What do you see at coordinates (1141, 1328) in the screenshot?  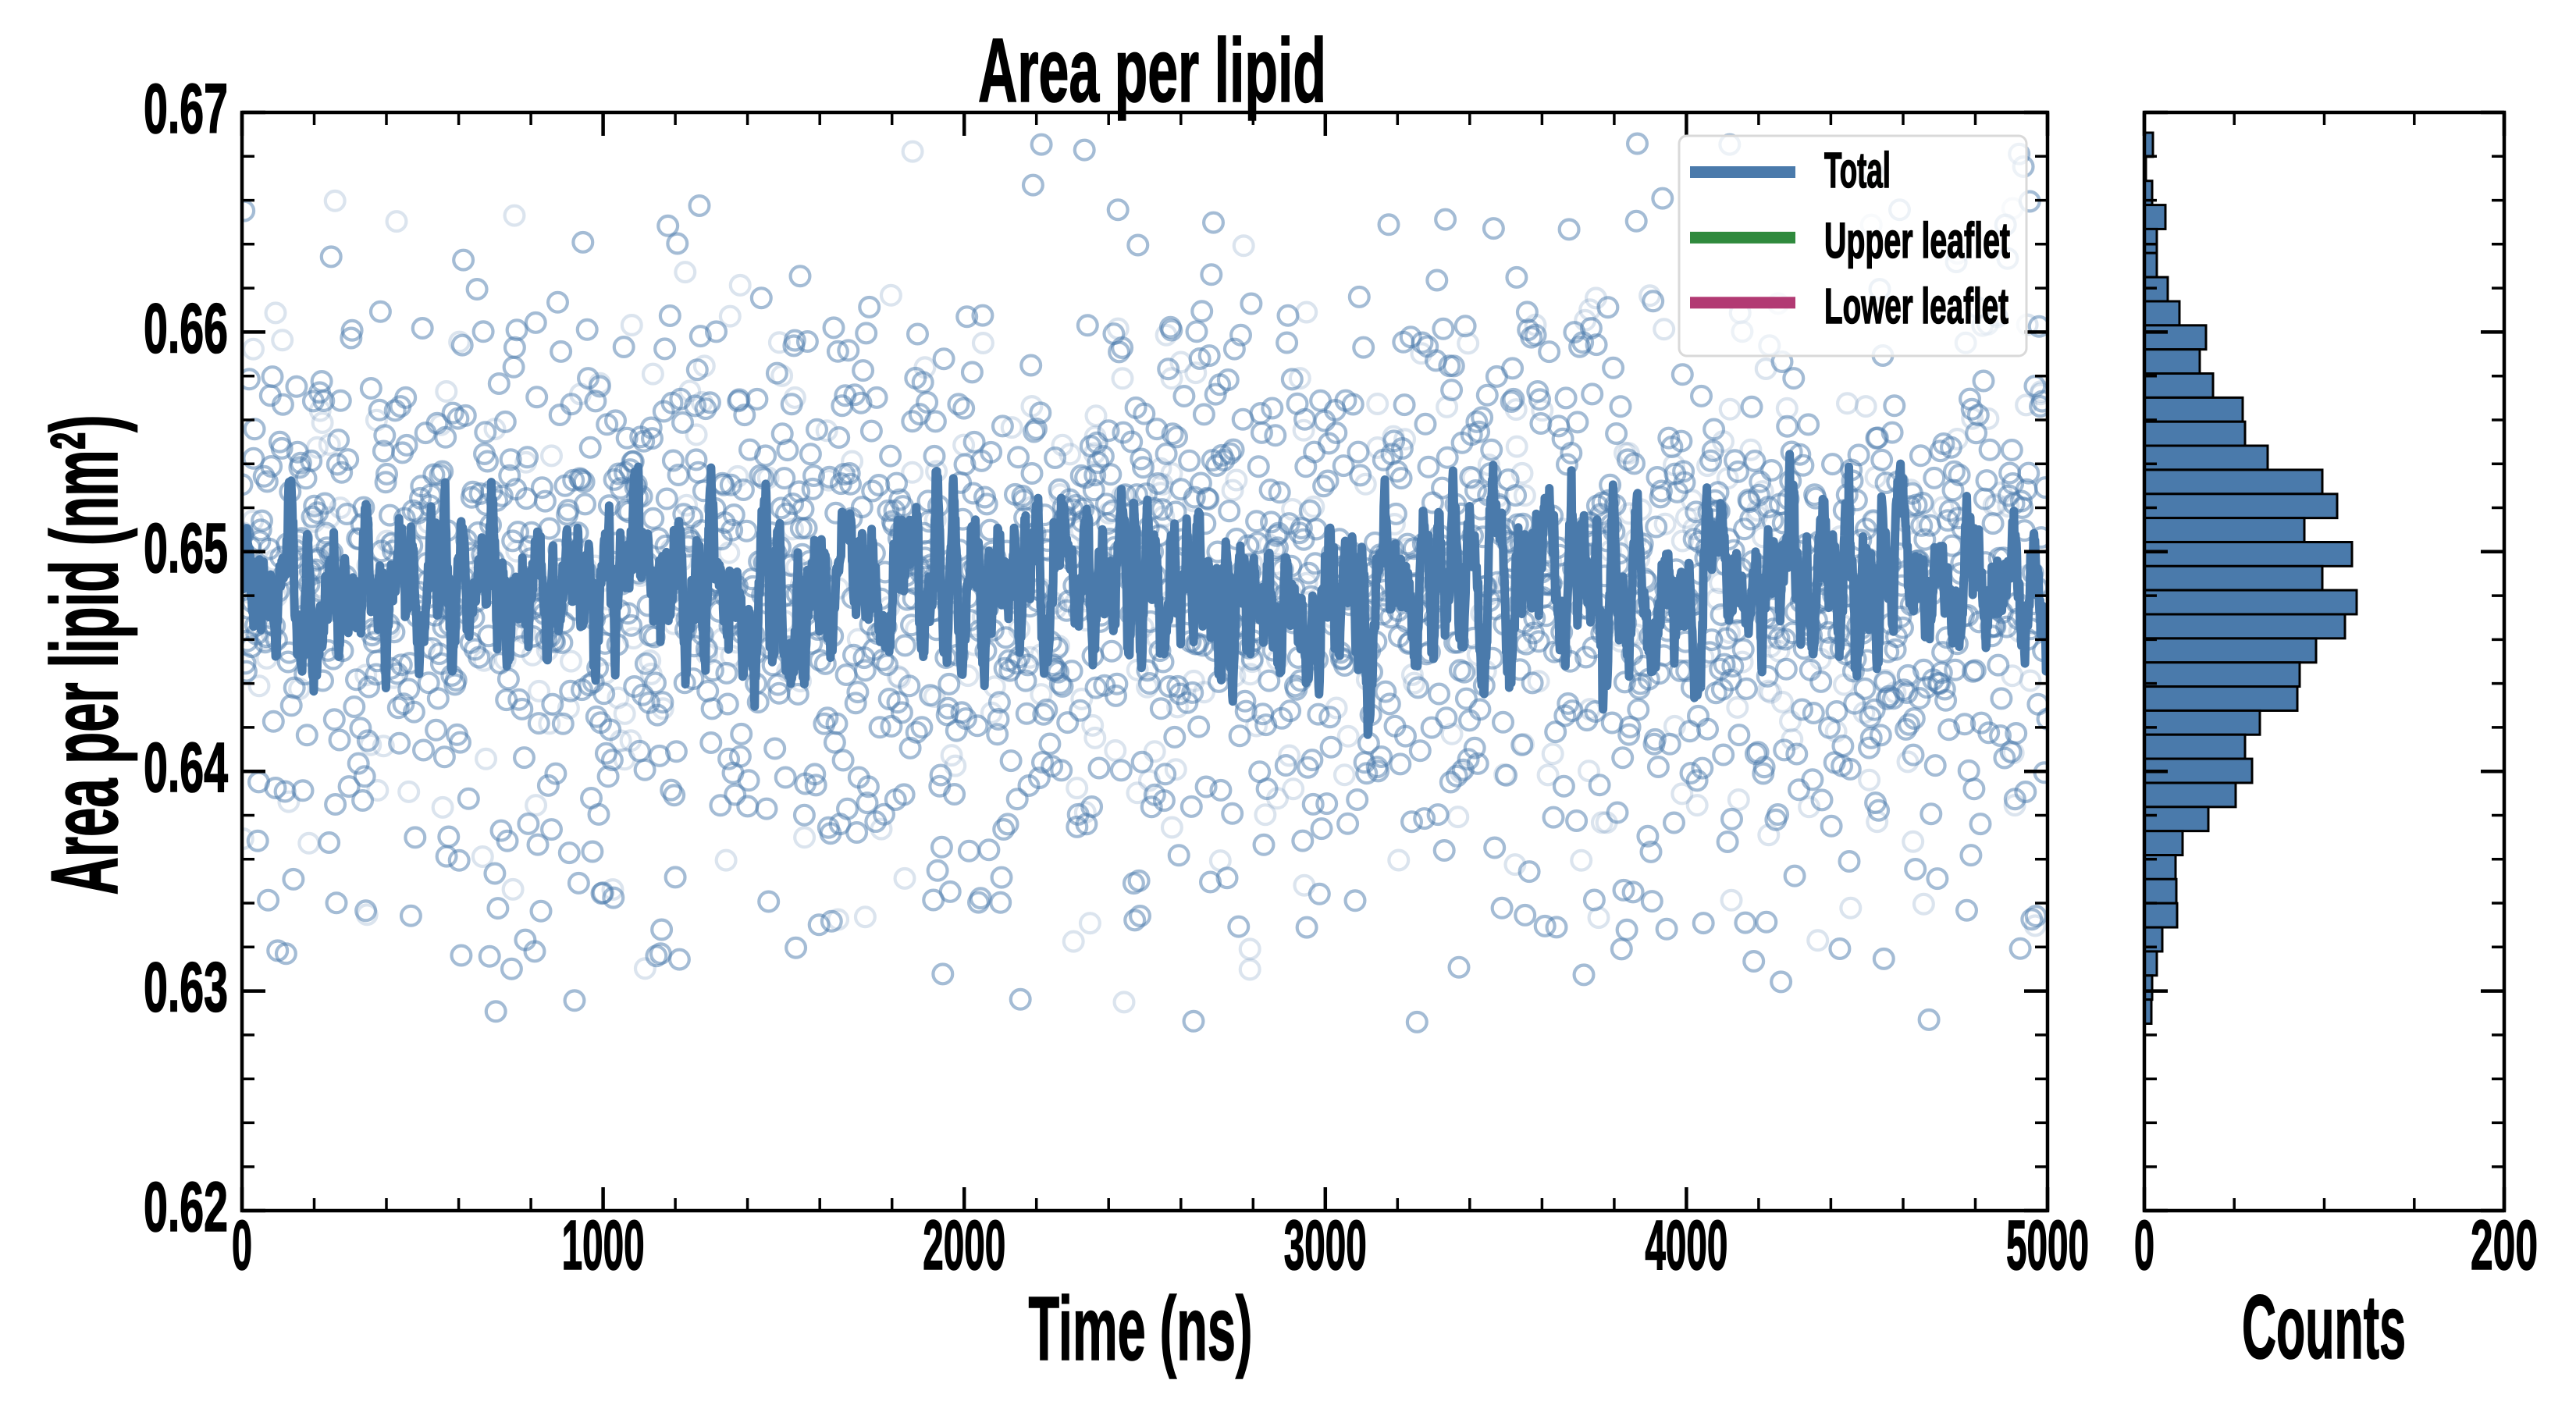 I see `svg-text: Time (ns)` at bounding box center [1141, 1328].